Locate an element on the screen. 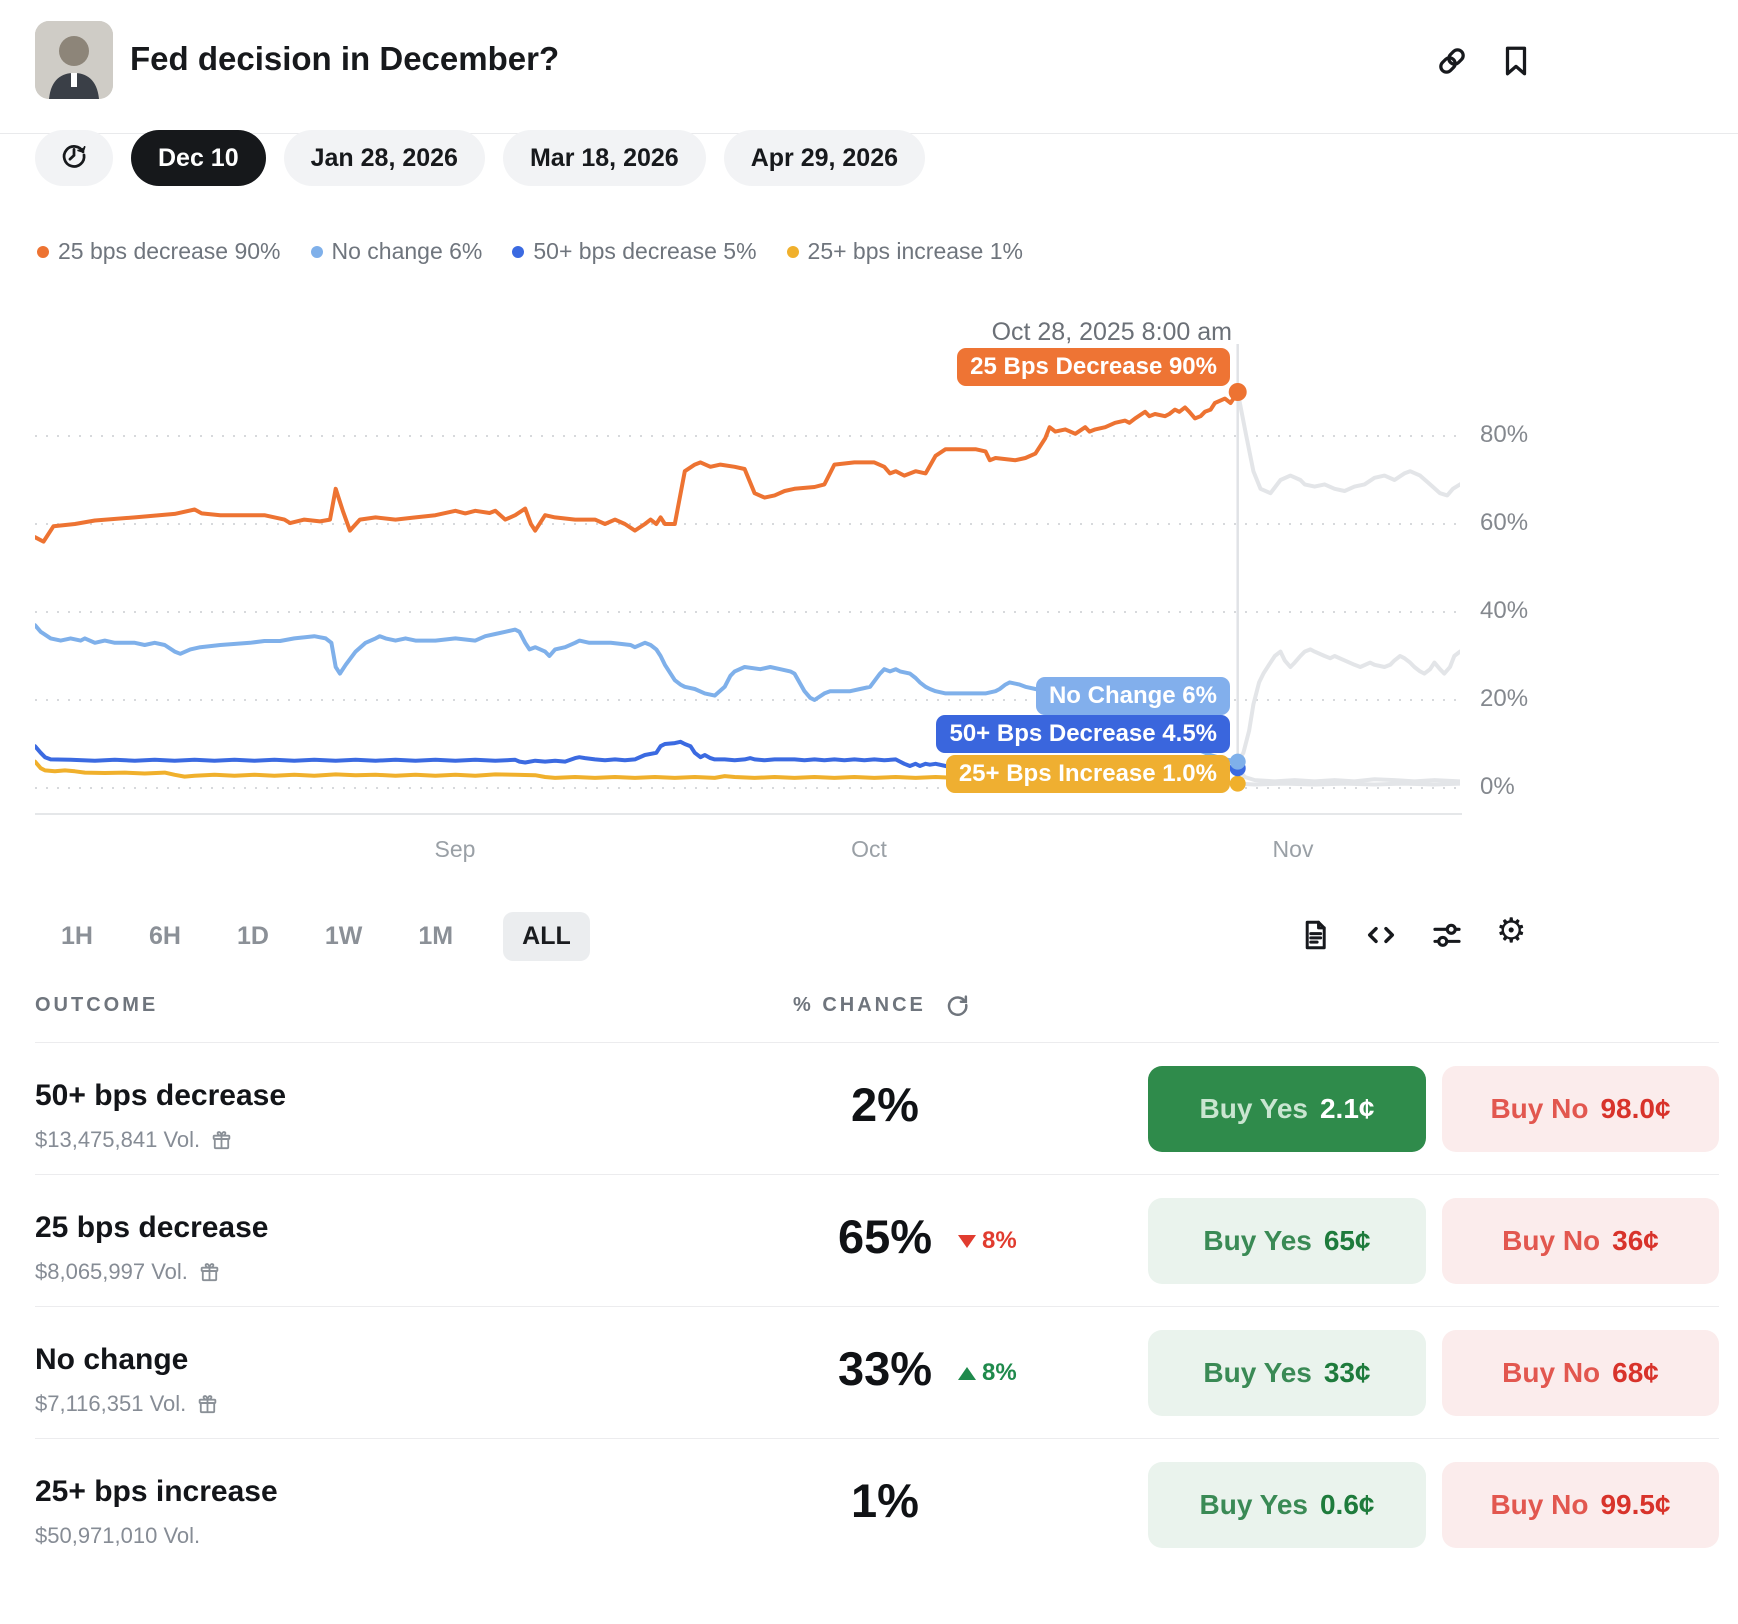 The image size is (1738, 1624). tooltip-badge-50-bps-decrease: 50+ Bps Decrease 4.5% is located at coordinates (1083, 734).